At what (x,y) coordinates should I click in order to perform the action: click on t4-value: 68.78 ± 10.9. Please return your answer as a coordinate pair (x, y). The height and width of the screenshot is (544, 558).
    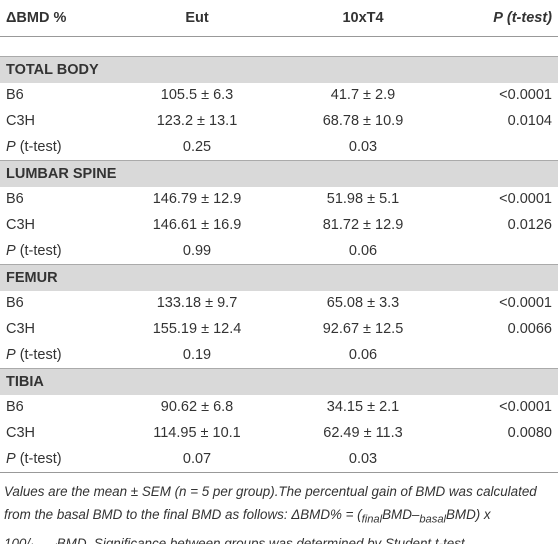
    Looking at the image, I should click on (363, 121).